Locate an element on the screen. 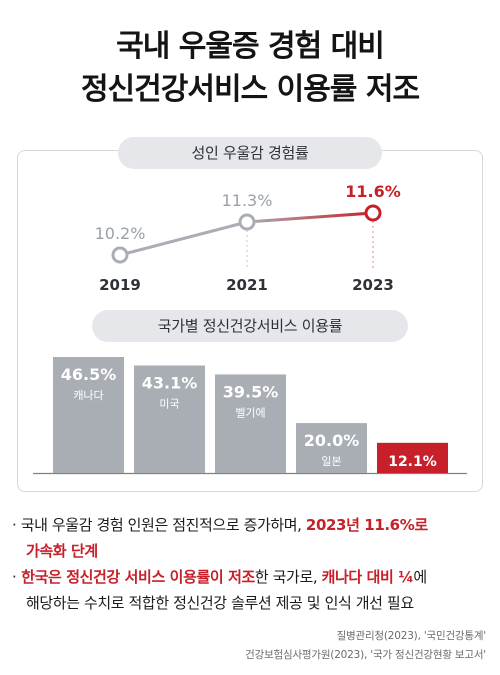  x-tick-2023: 2023 is located at coordinates (373, 285).